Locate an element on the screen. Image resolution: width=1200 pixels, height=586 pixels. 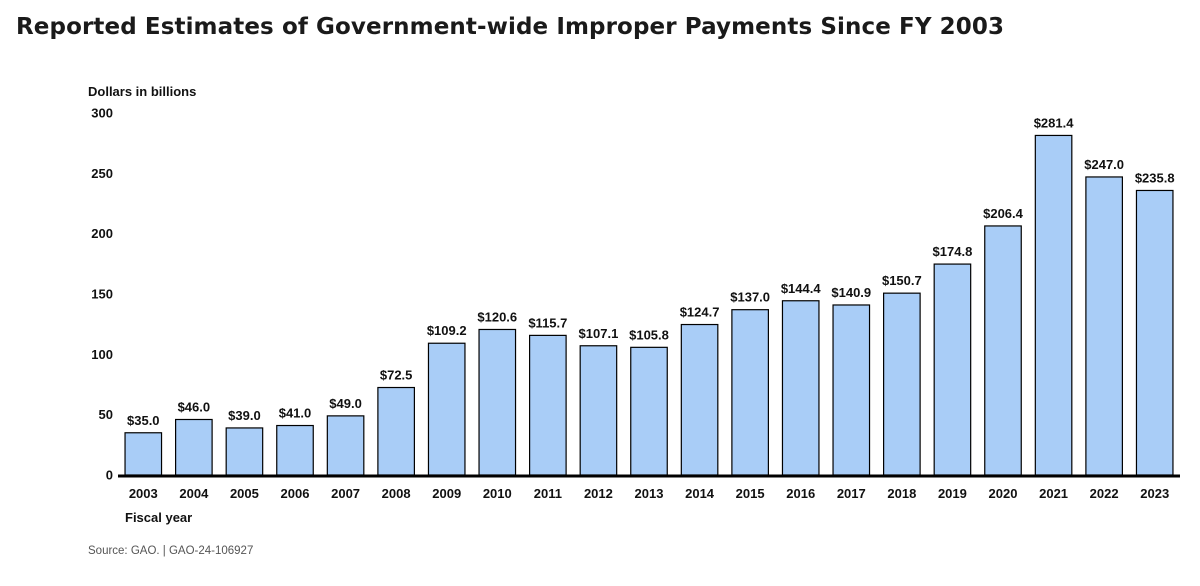
bar-value-label: $107.1 is located at coordinates (599, 333).